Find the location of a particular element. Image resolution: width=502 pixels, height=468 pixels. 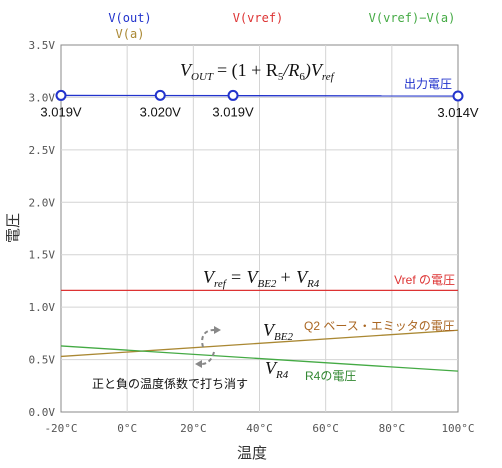

vout-marker-label: 3.020V is located at coordinates (161, 111).